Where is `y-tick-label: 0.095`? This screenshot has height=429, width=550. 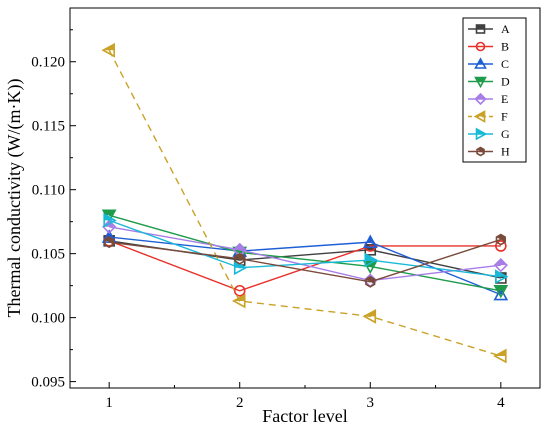 y-tick-label: 0.095 is located at coordinates (48, 383).